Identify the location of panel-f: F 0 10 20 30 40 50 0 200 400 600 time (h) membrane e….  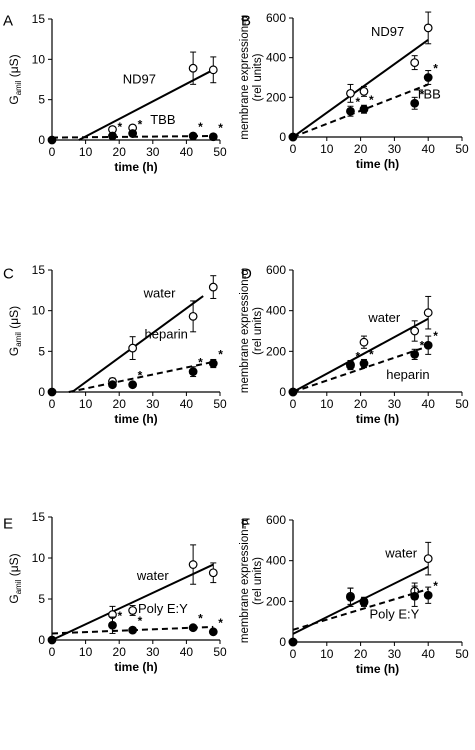
(354, 594).